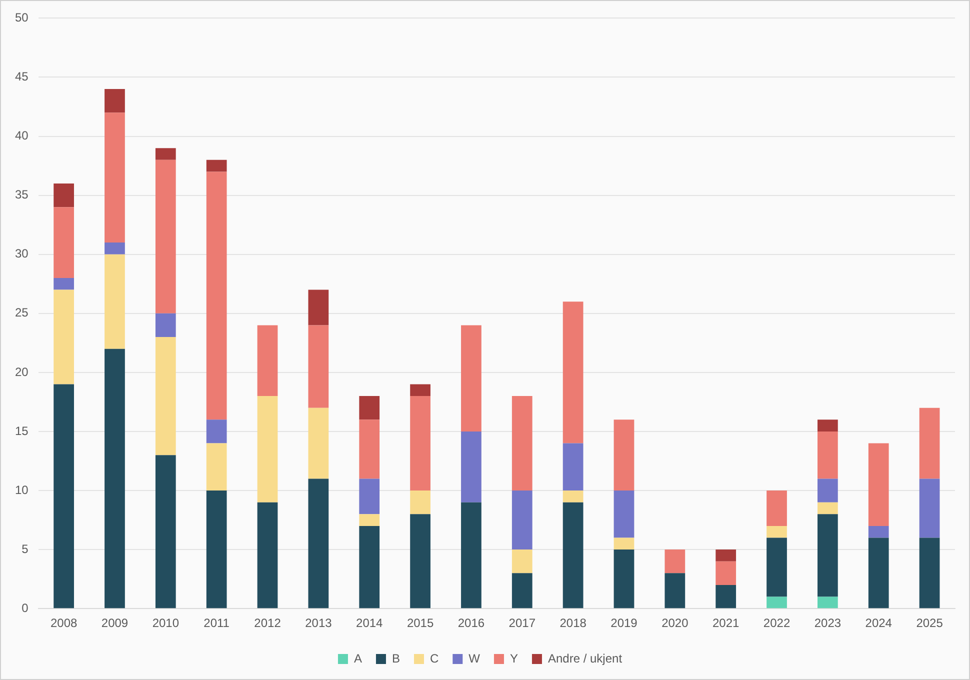 The height and width of the screenshot is (680, 970). Describe the element at coordinates (25, 607) in the screenshot. I see `y-tick-label: 0` at that location.